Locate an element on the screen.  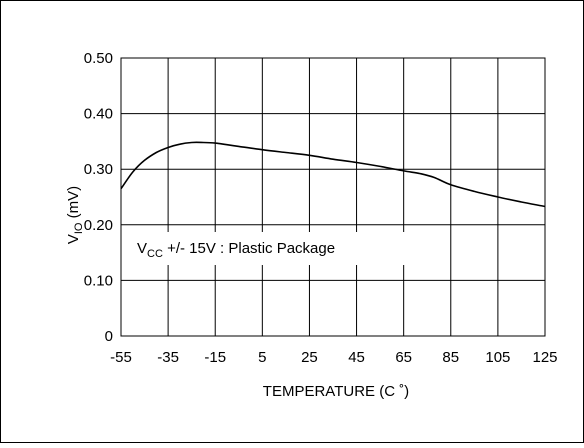
x-tick-label: -55 is located at coordinates (121, 357).